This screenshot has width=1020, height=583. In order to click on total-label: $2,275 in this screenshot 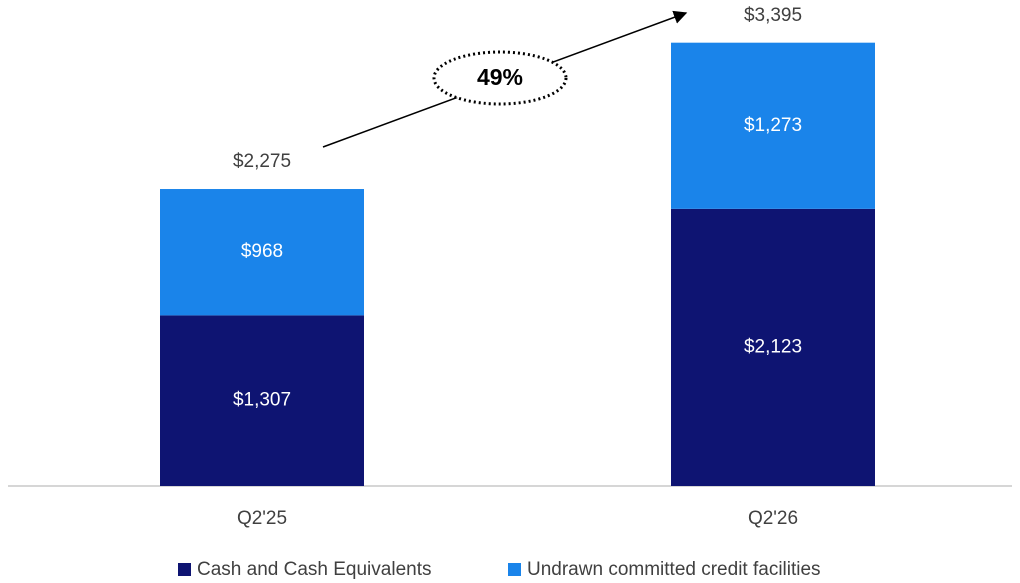, I will do `click(262, 161)`.